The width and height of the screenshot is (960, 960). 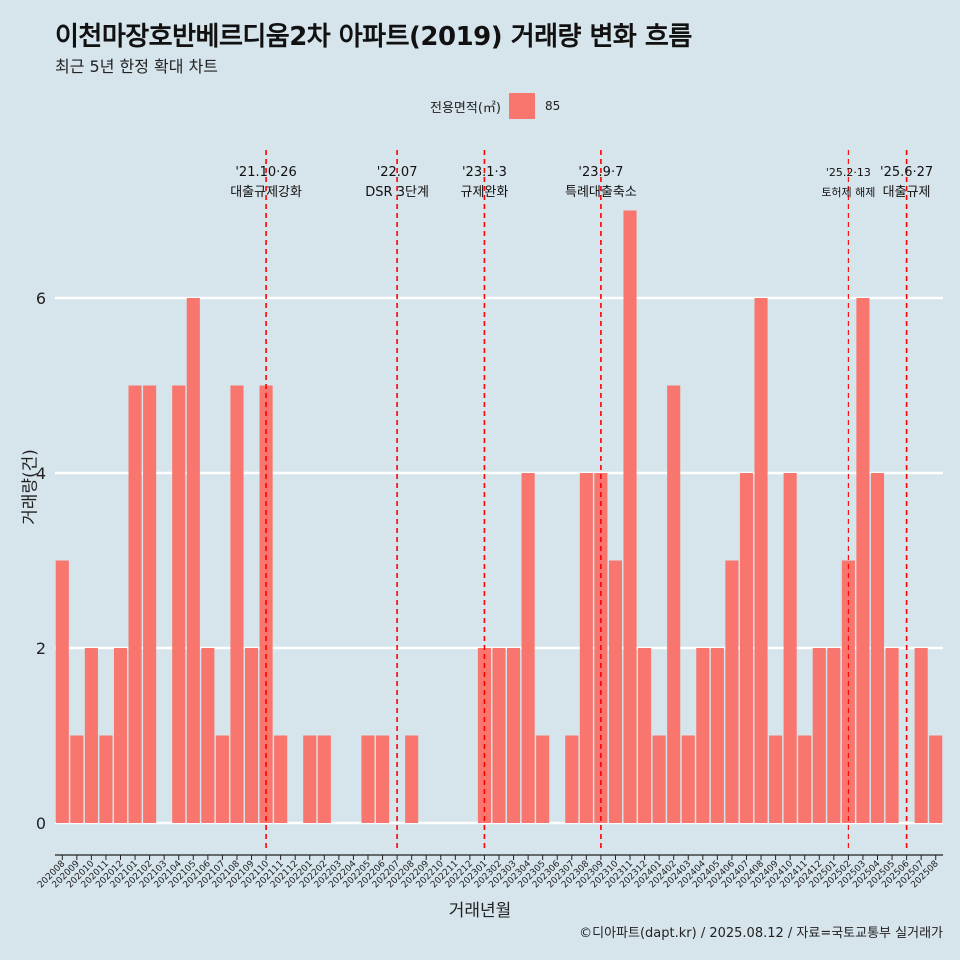 I want to click on legend-title: 전용면적(㎡), so click(x=465, y=108).